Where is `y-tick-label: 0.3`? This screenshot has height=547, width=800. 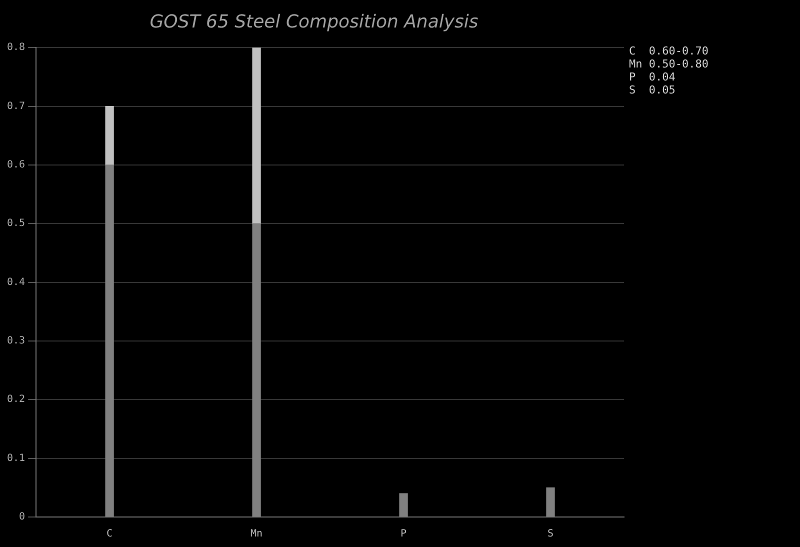 y-tick-label: 0.3 is located at coordinates (16, 341).